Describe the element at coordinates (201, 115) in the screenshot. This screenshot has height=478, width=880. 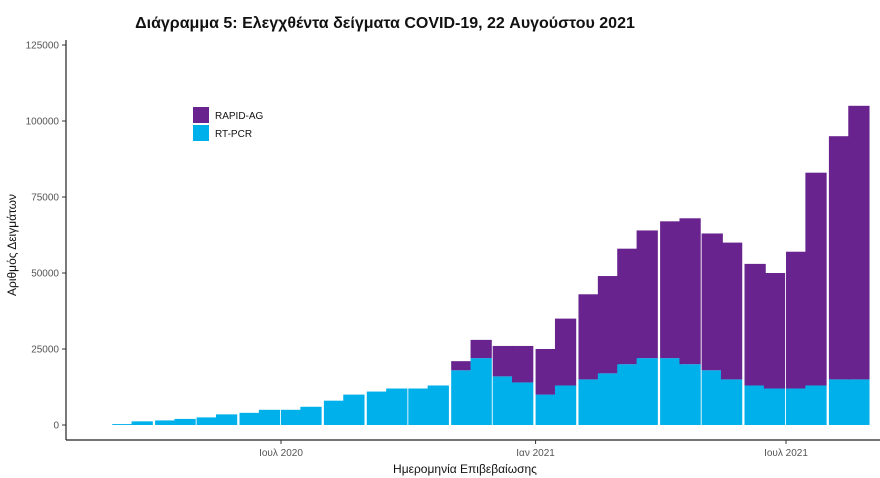
I see `legend-swatch-rapid-ag` at that location.